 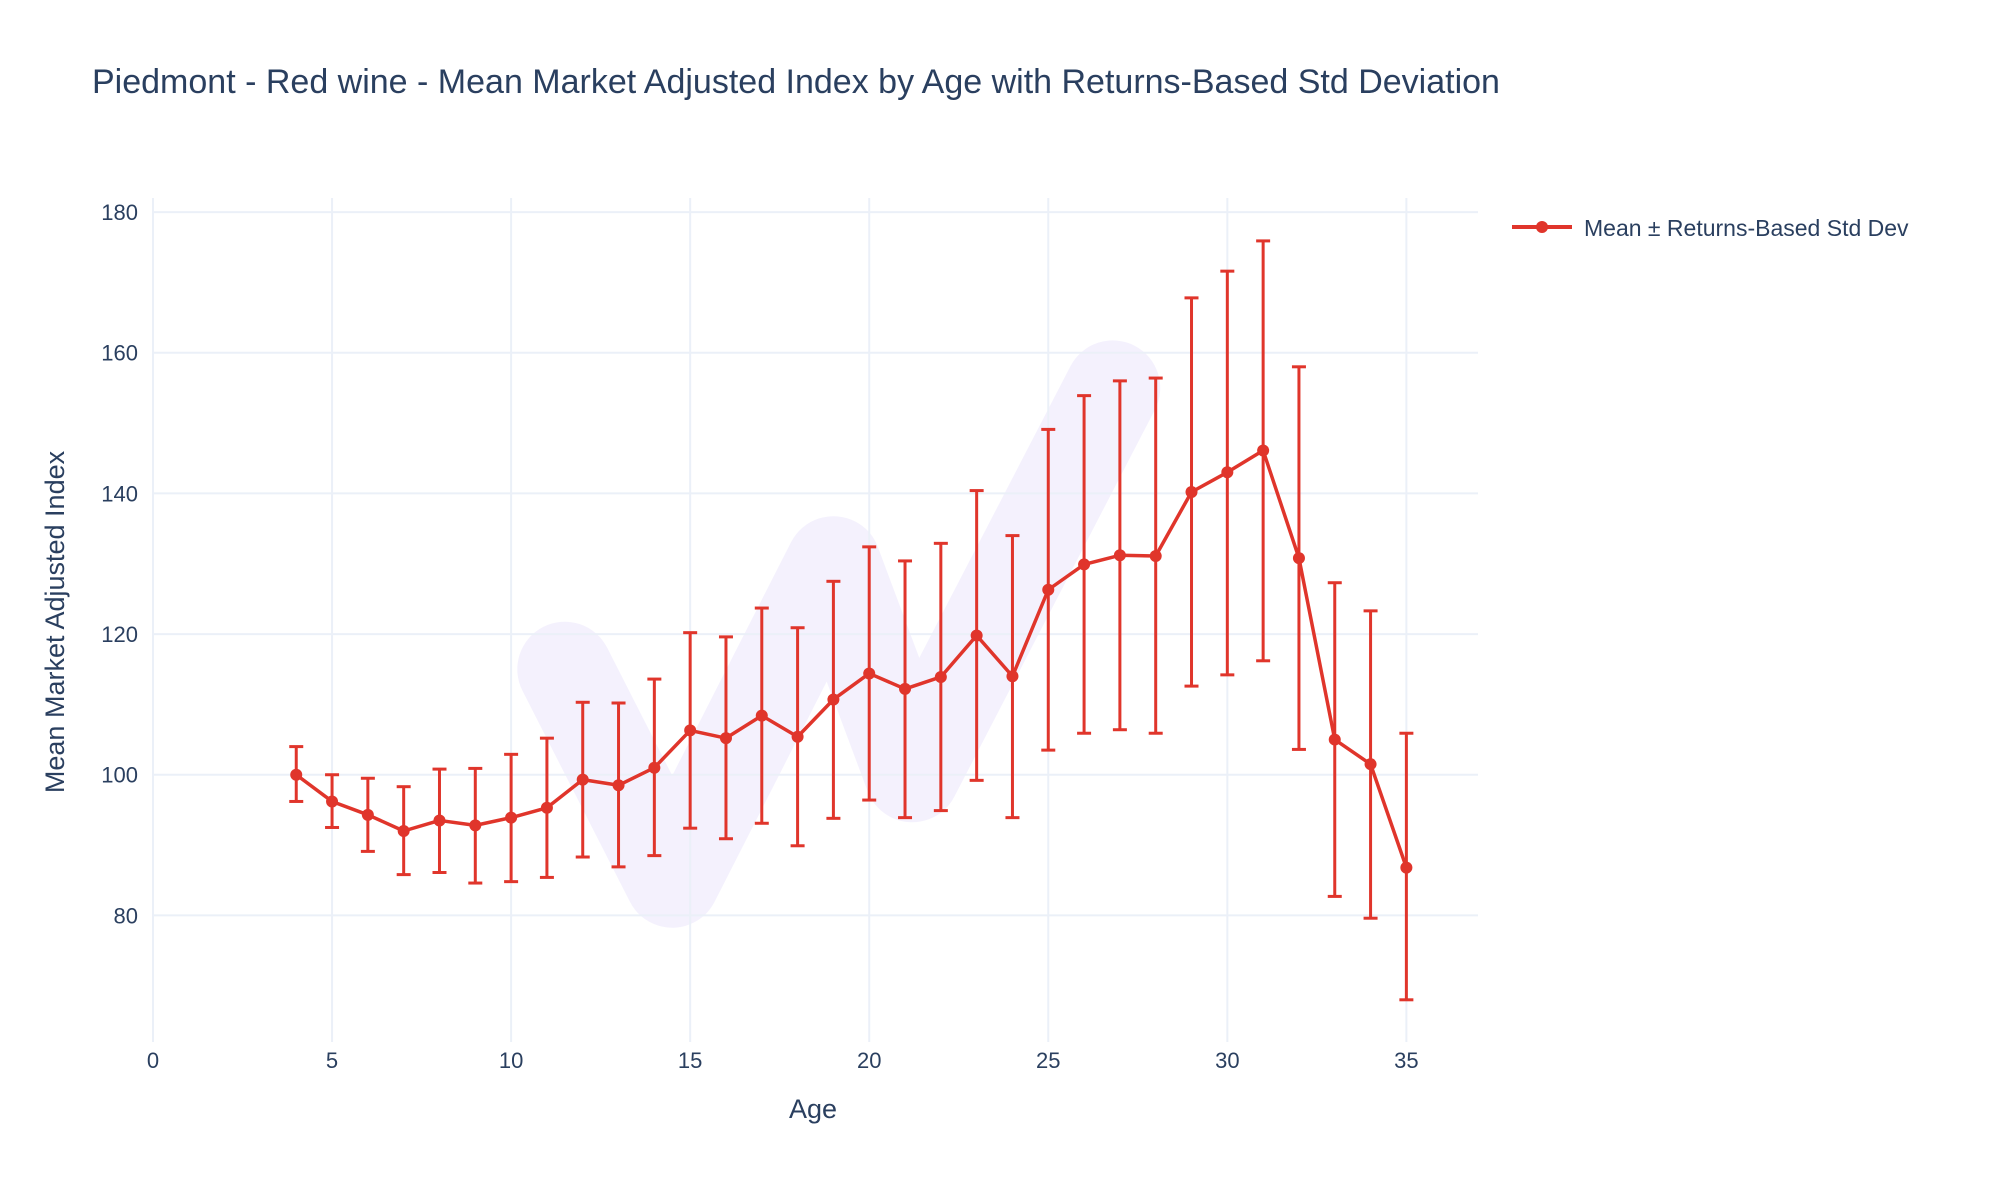 I want to click on y-tick-label: 80, so click(x=126, y=915).